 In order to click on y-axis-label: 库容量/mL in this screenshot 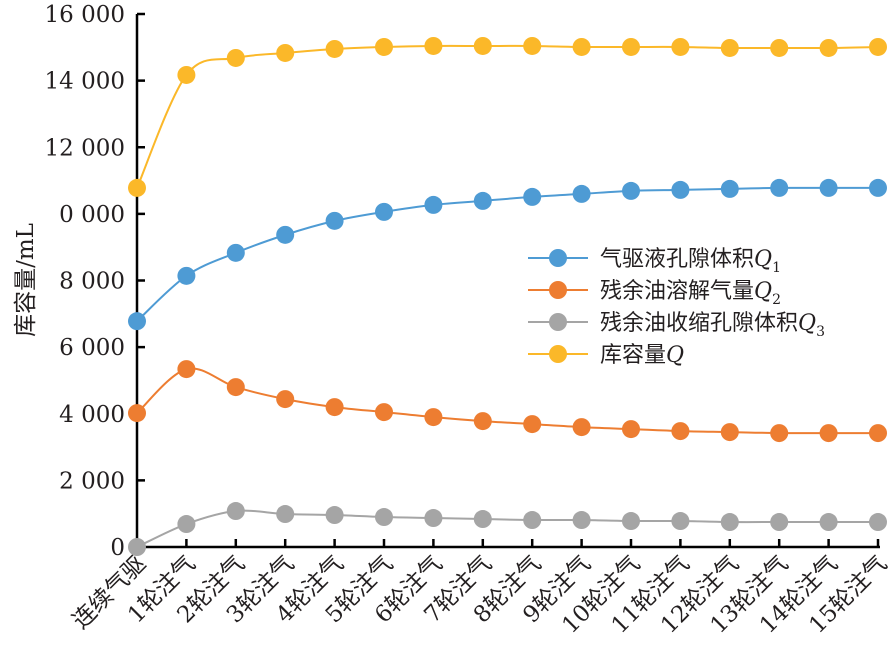, I will do `click(26, 280)`.